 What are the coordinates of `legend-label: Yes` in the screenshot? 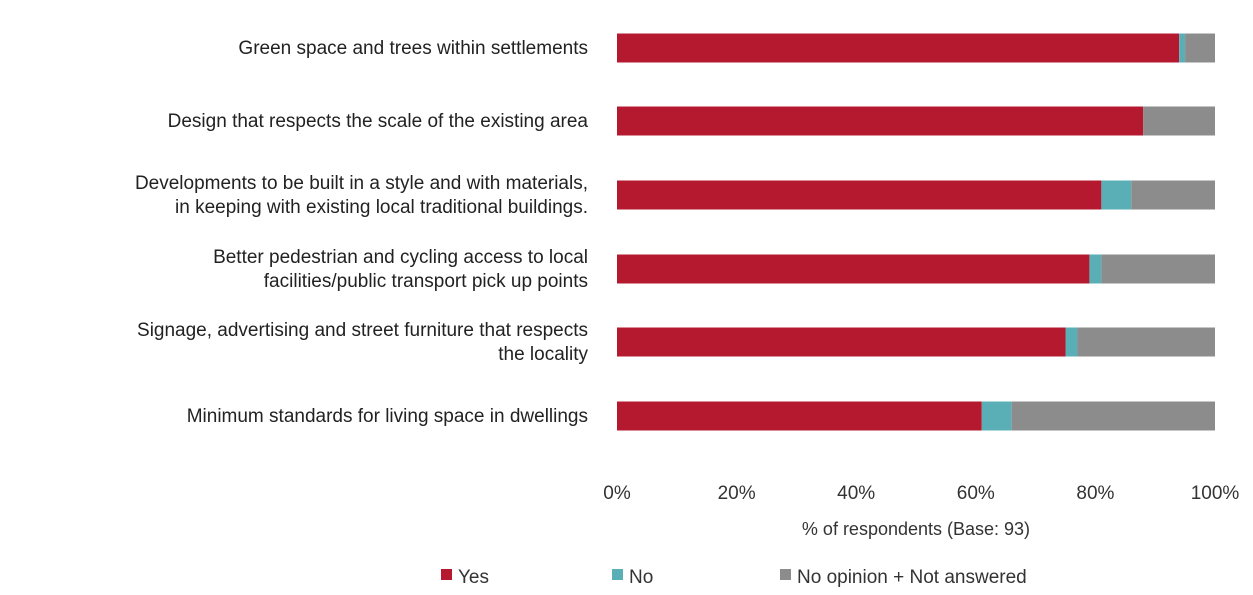 It's located at (473, 577).